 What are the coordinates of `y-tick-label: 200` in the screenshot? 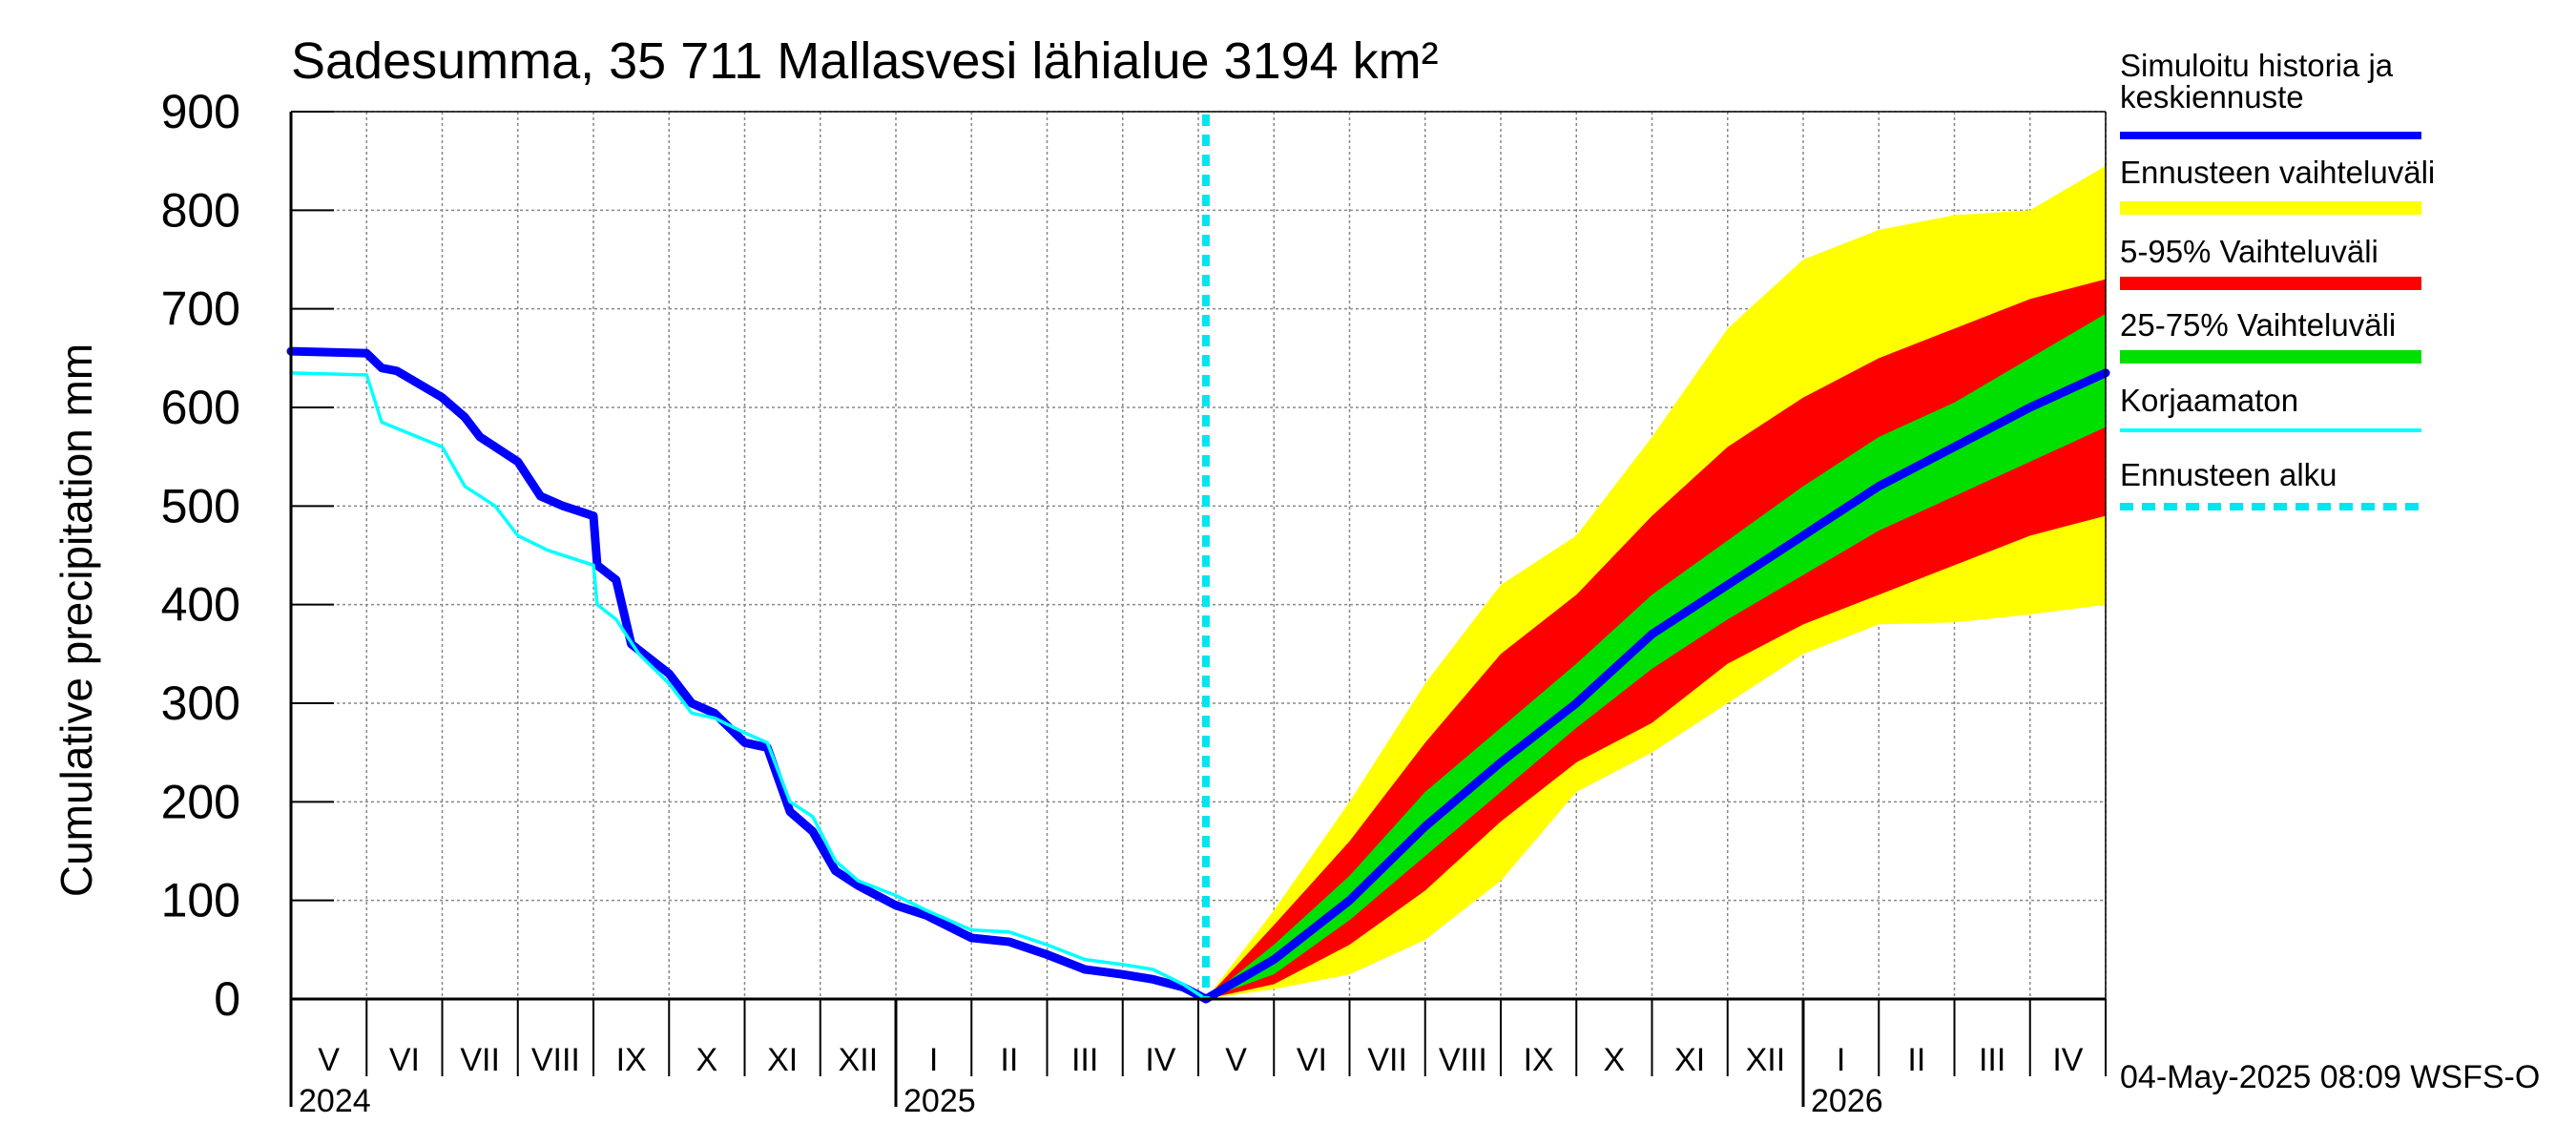 It's located at (200, 801).